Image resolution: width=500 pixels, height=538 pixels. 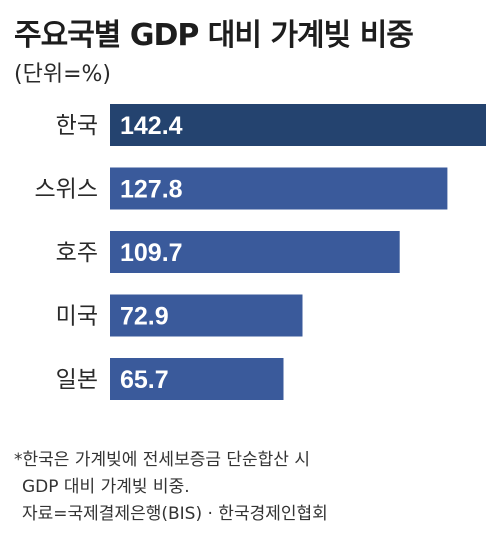 I want to click on value-label-5: 65.7, so click(x=144, y=380).